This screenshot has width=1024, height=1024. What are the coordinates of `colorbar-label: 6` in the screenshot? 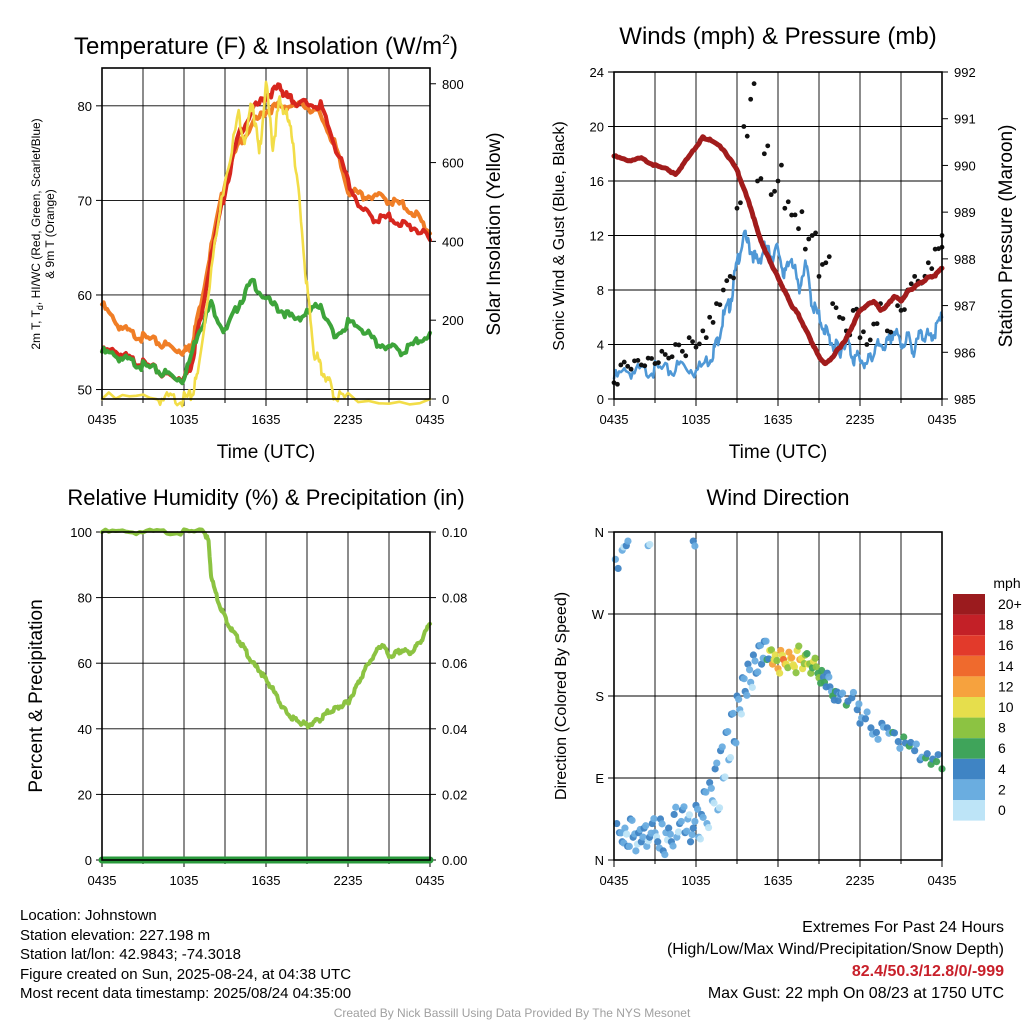 It's located at (1002, 748).